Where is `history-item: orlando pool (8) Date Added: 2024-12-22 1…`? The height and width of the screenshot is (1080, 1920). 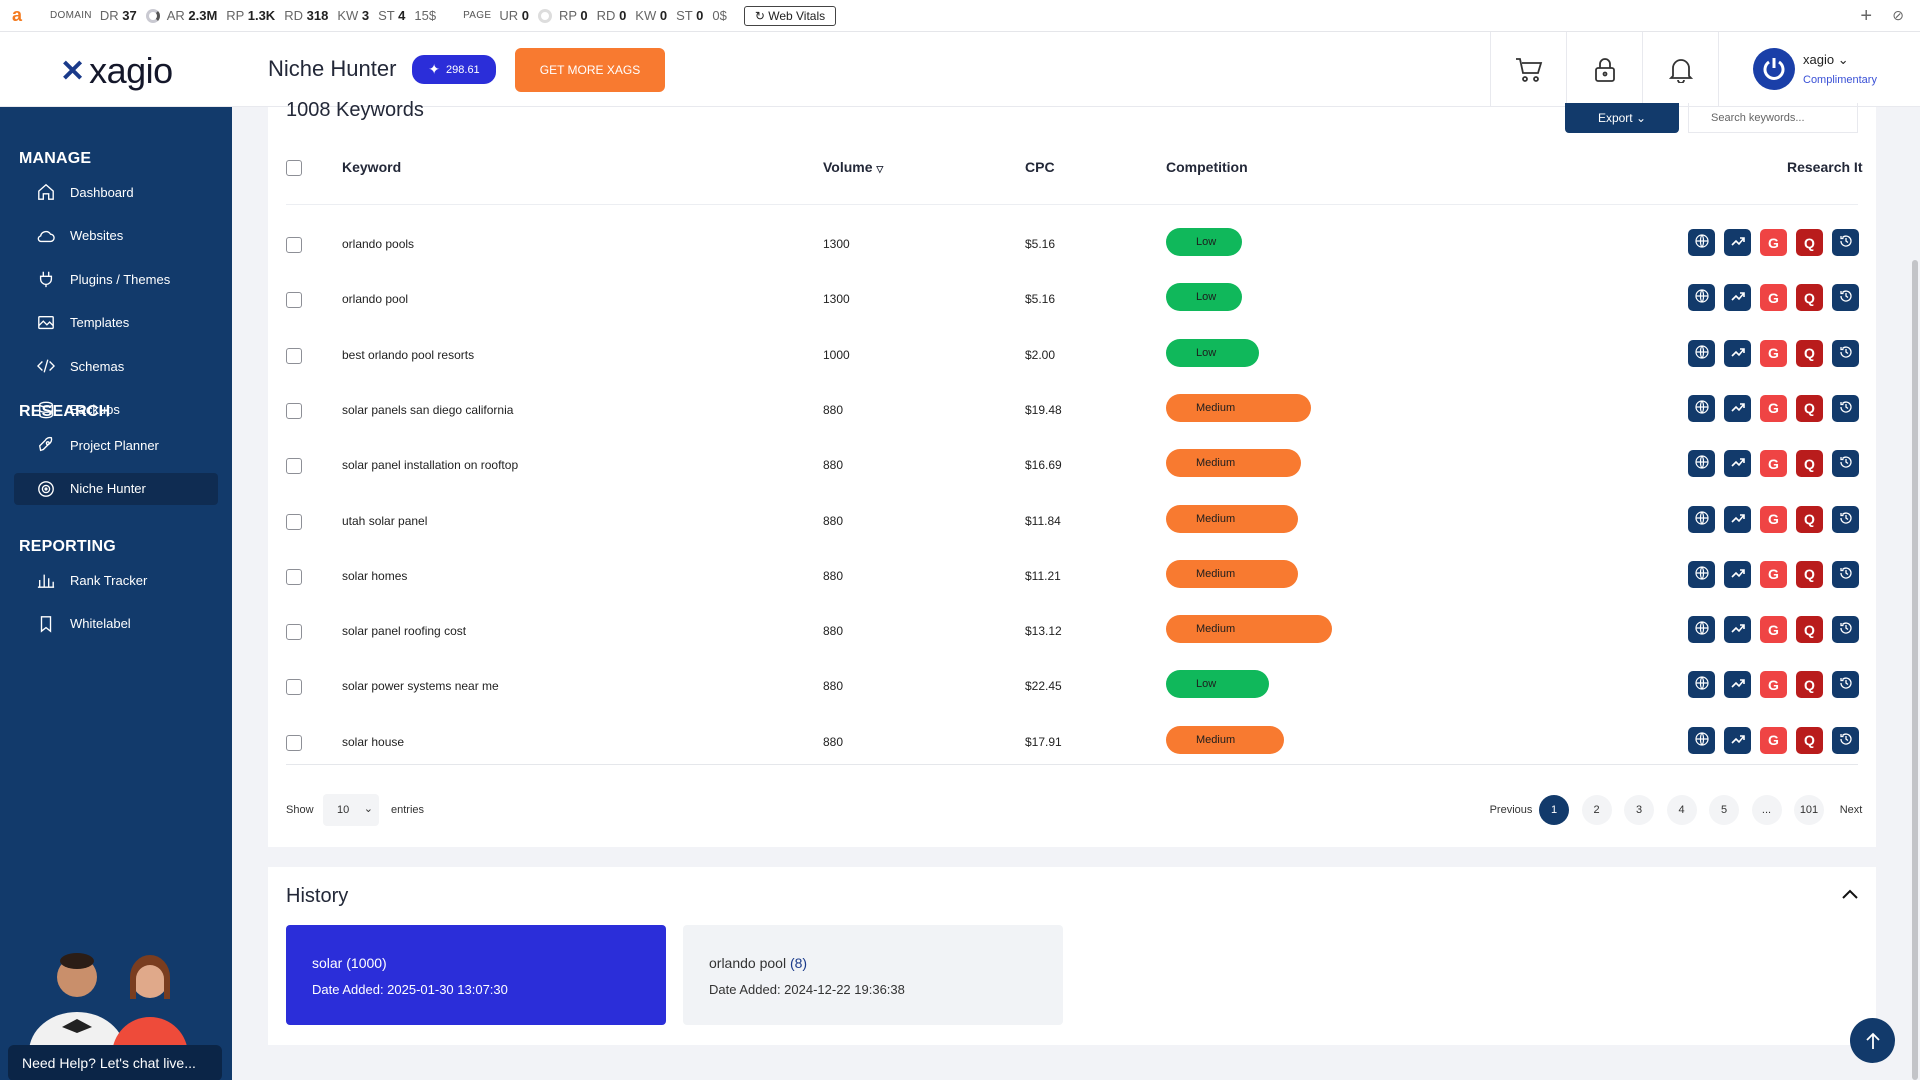
history-item: orlando pool (8) Date Added: 2024-12-22 1… is located at coordinates (873, 975).